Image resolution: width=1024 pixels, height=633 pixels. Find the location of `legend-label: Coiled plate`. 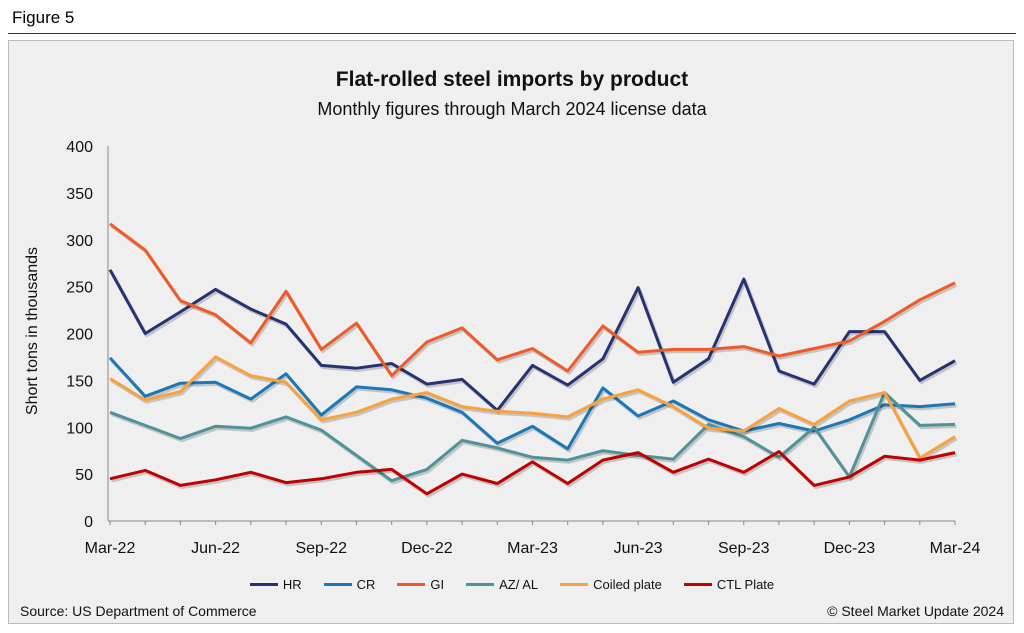

legend-label: Coiled plate is located at coordinates (627, 584).